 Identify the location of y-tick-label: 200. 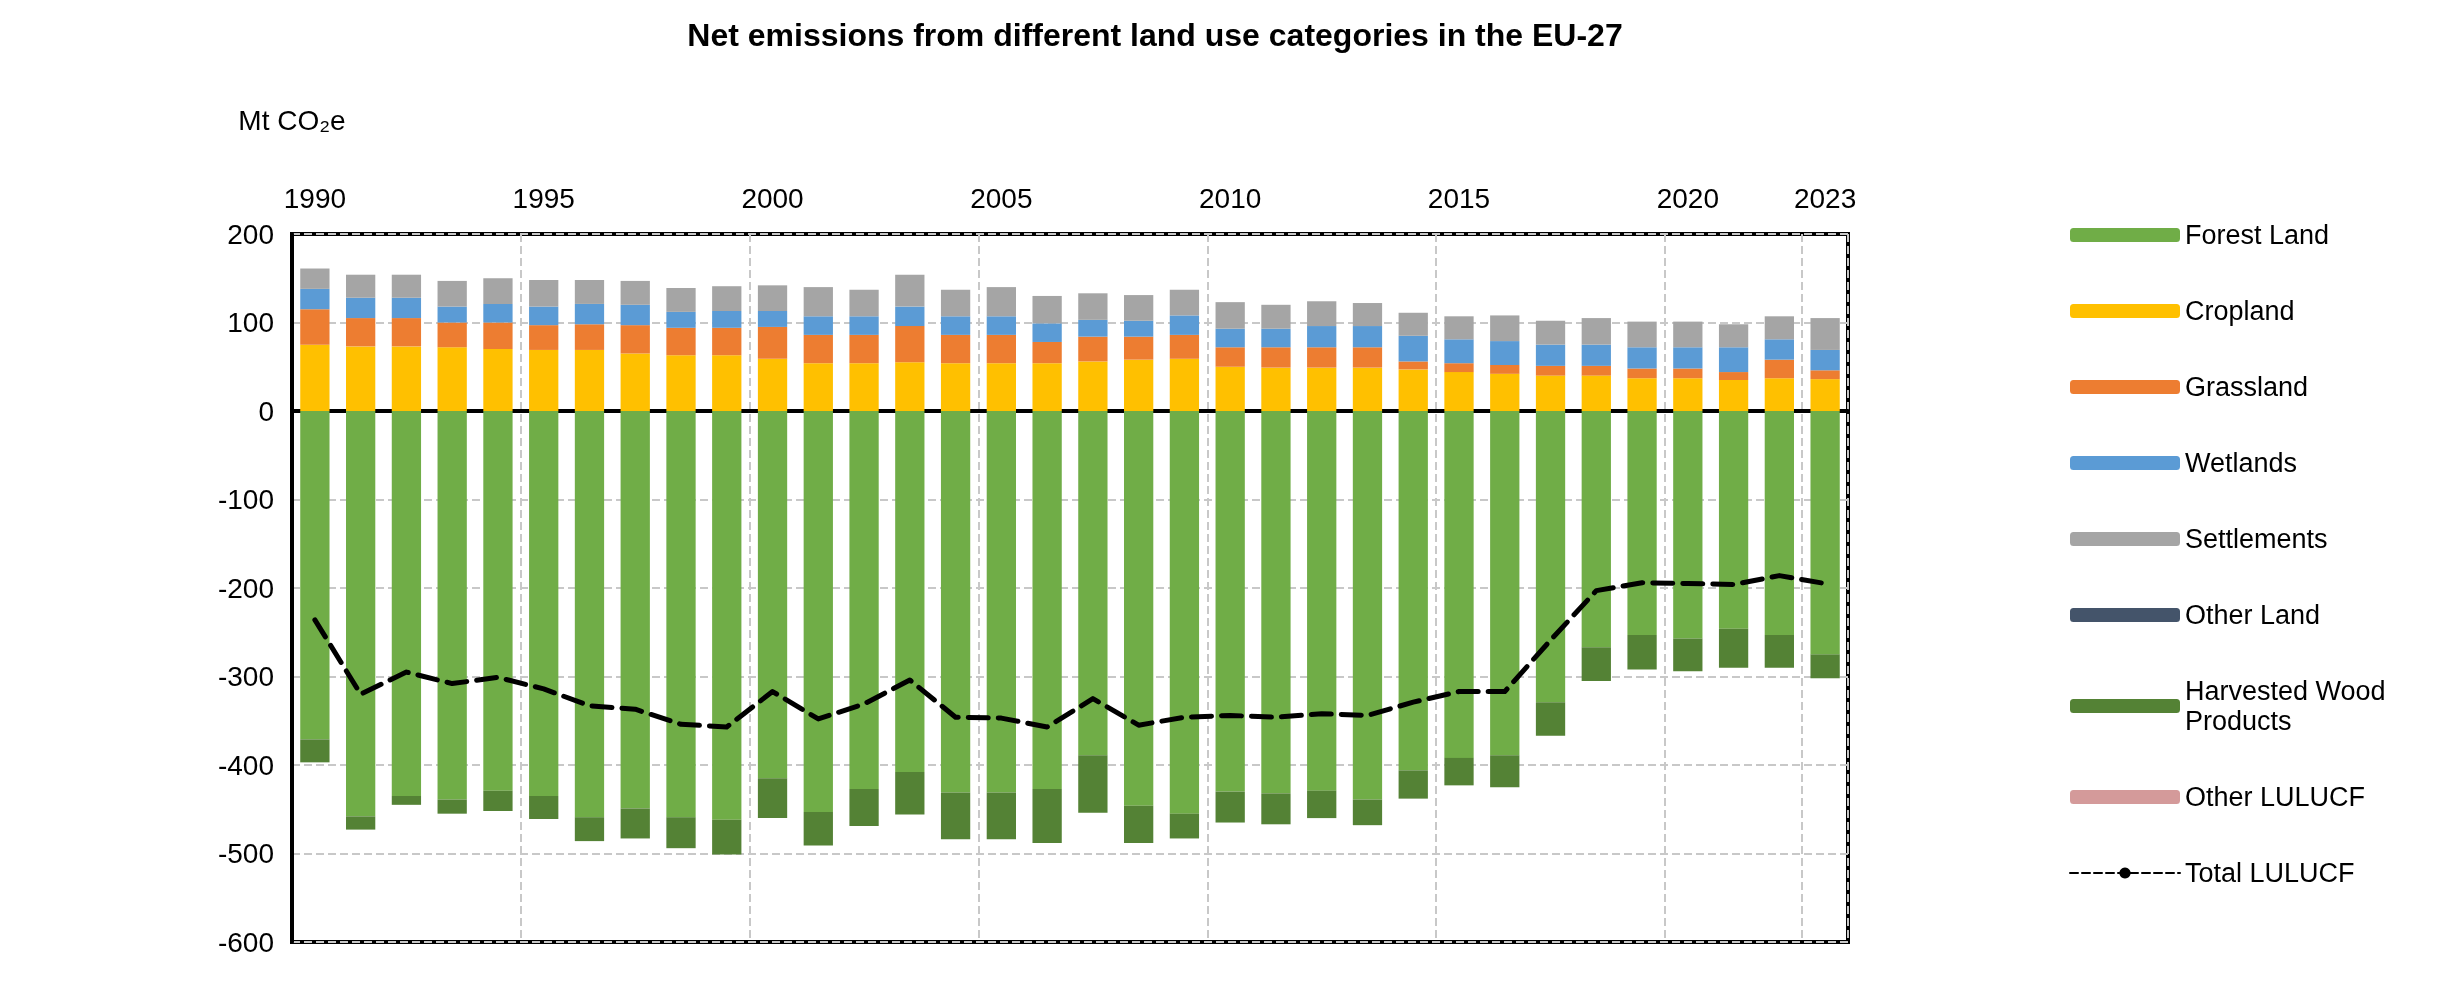
(250, 234).